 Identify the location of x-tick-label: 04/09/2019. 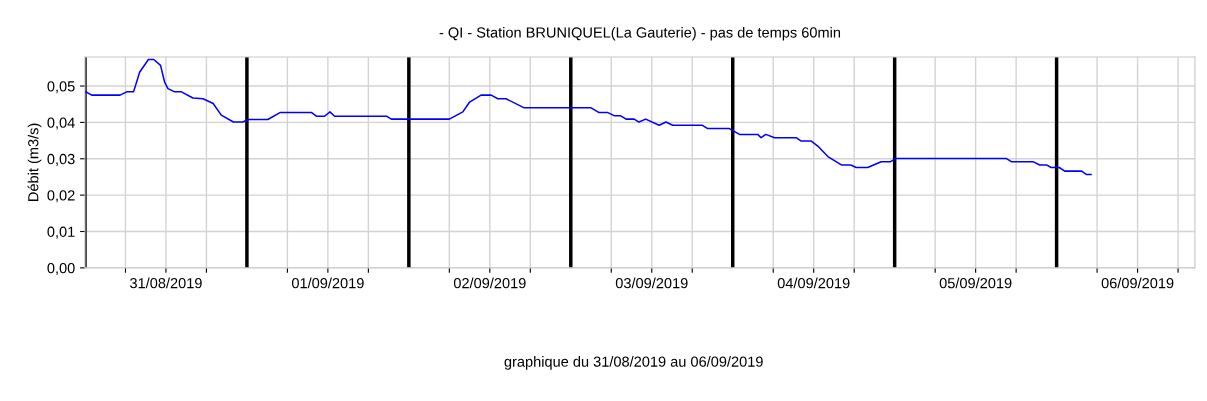
(813, 283).